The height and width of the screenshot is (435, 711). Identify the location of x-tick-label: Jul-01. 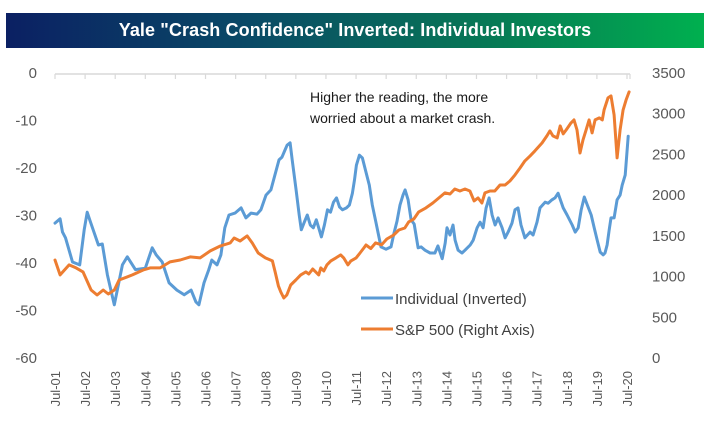
(55, 388).